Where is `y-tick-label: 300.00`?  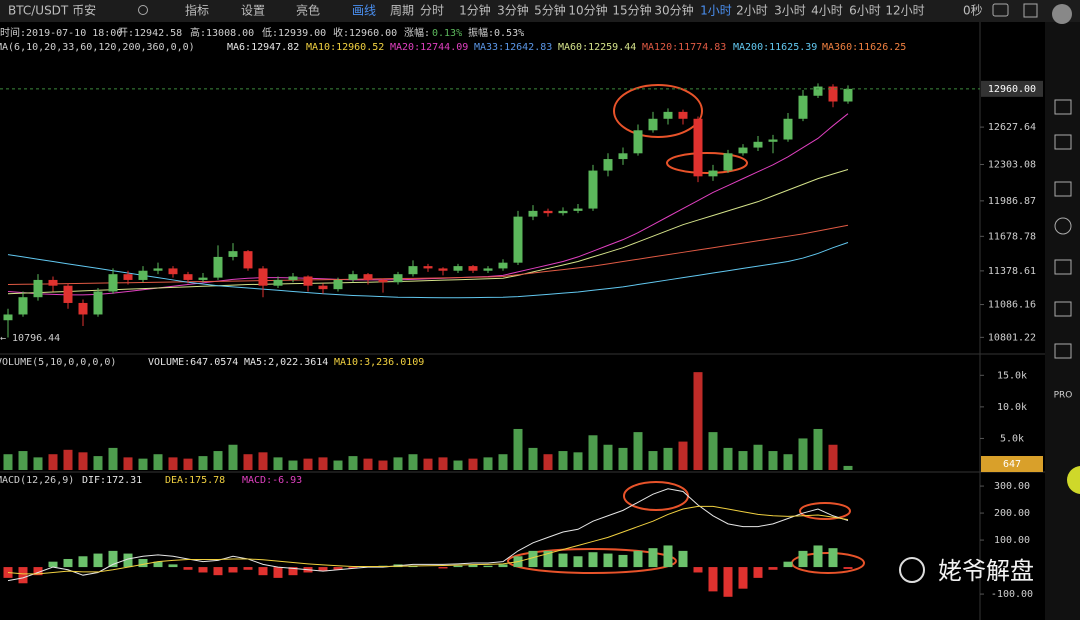 y-tick-label: 300.00 is located at coordinates (1012, 486).